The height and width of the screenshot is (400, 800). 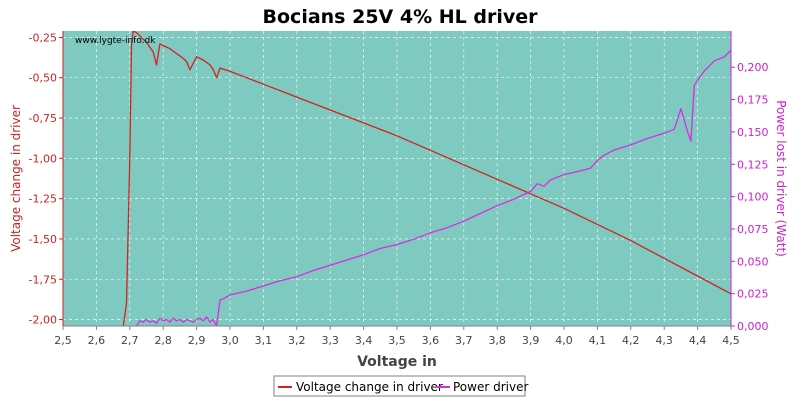 What do you see at coordinates (497, 340) in the screenshot?
I see `x-tick-label: 3,8` at bounding box center [497, 340].